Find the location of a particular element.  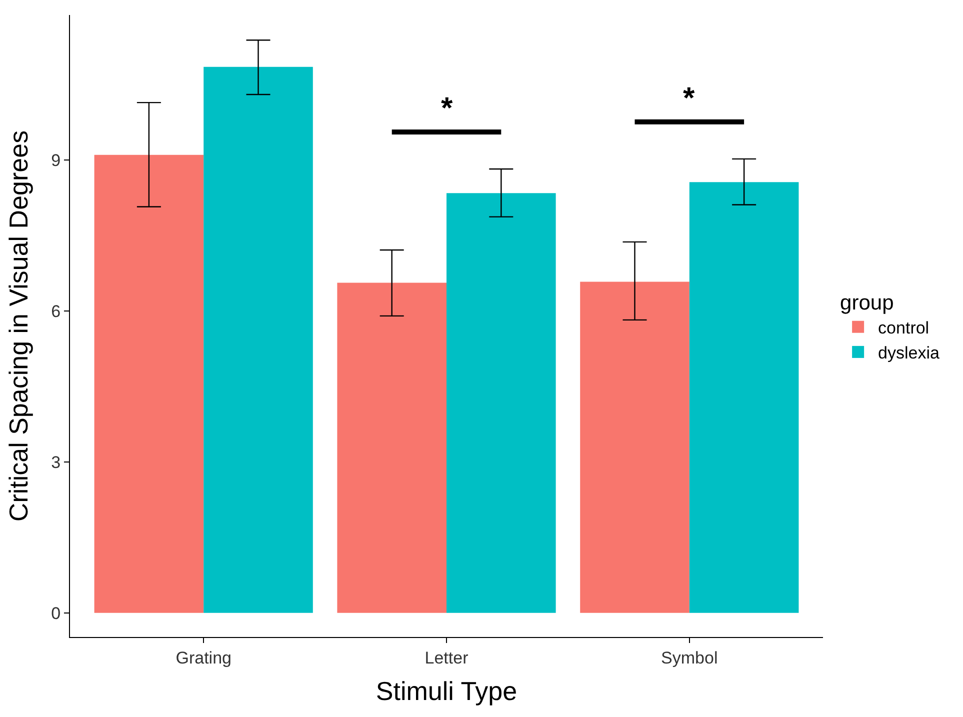

y-tick-label: 3 is located at coordinates (56, 462).